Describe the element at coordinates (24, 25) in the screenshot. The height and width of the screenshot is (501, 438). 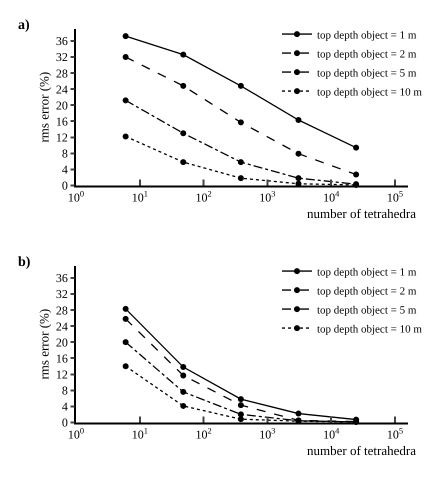
I see `text: a)` at that location.